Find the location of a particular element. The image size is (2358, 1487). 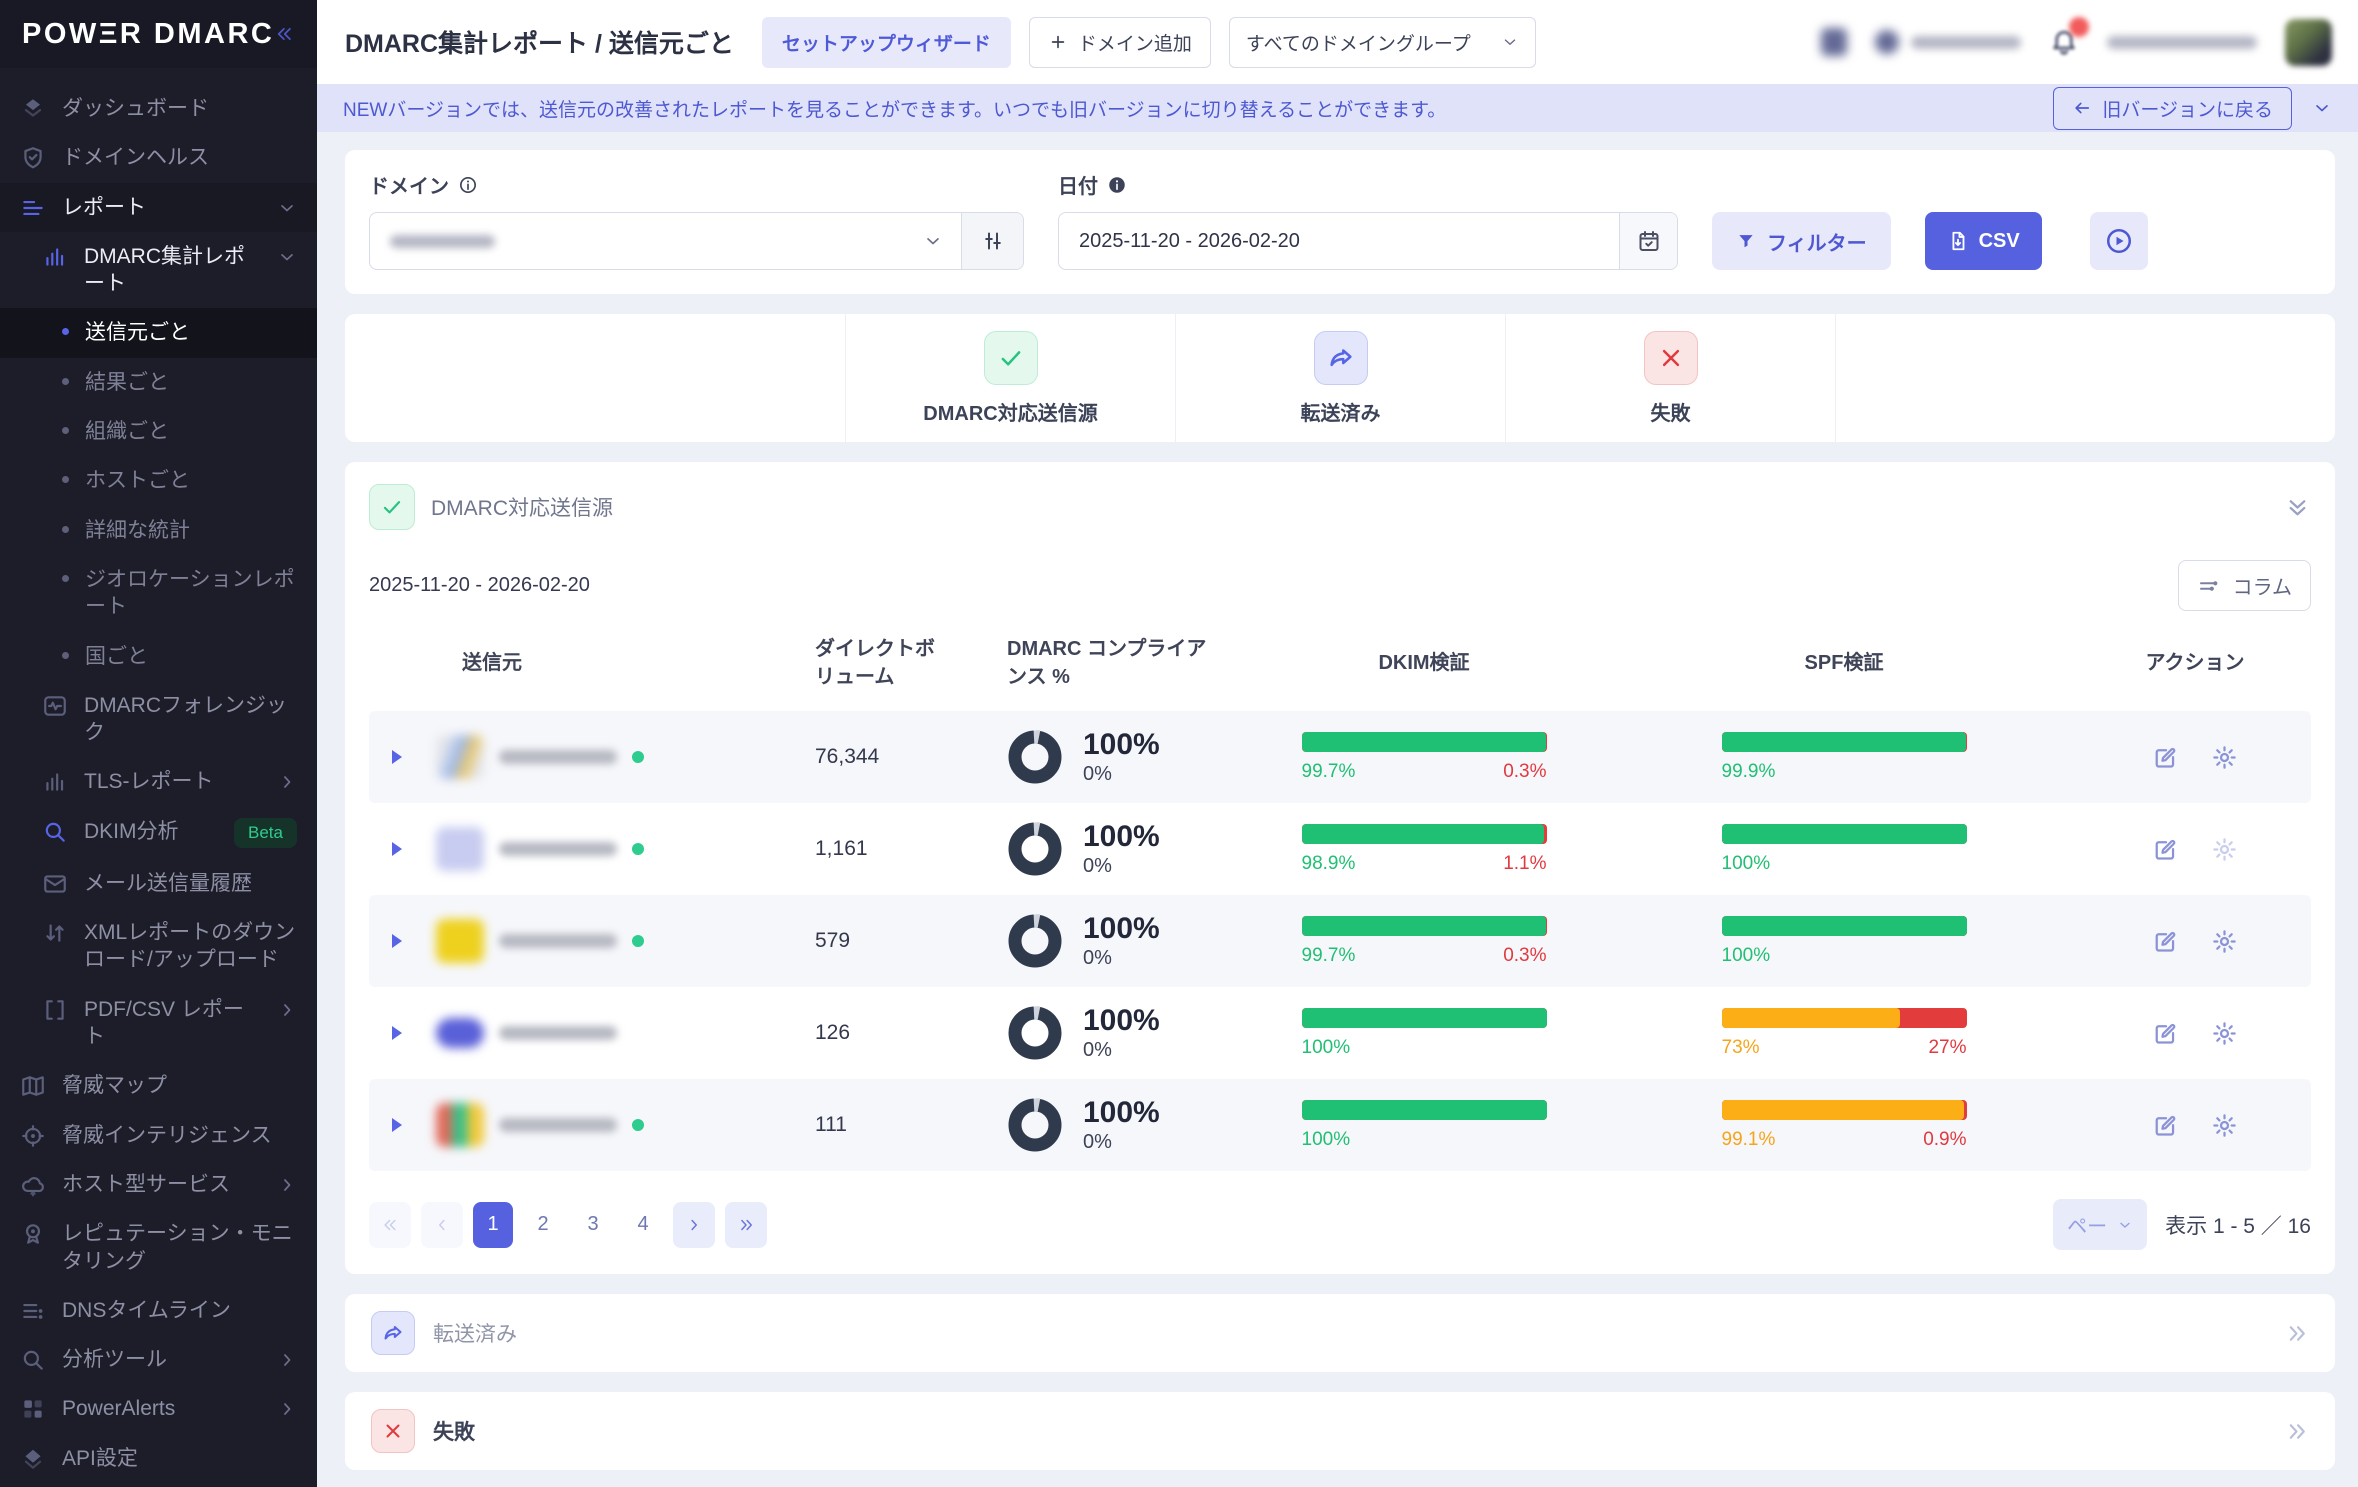

domain-label: ドメイン is located at coordinates (409, 187).